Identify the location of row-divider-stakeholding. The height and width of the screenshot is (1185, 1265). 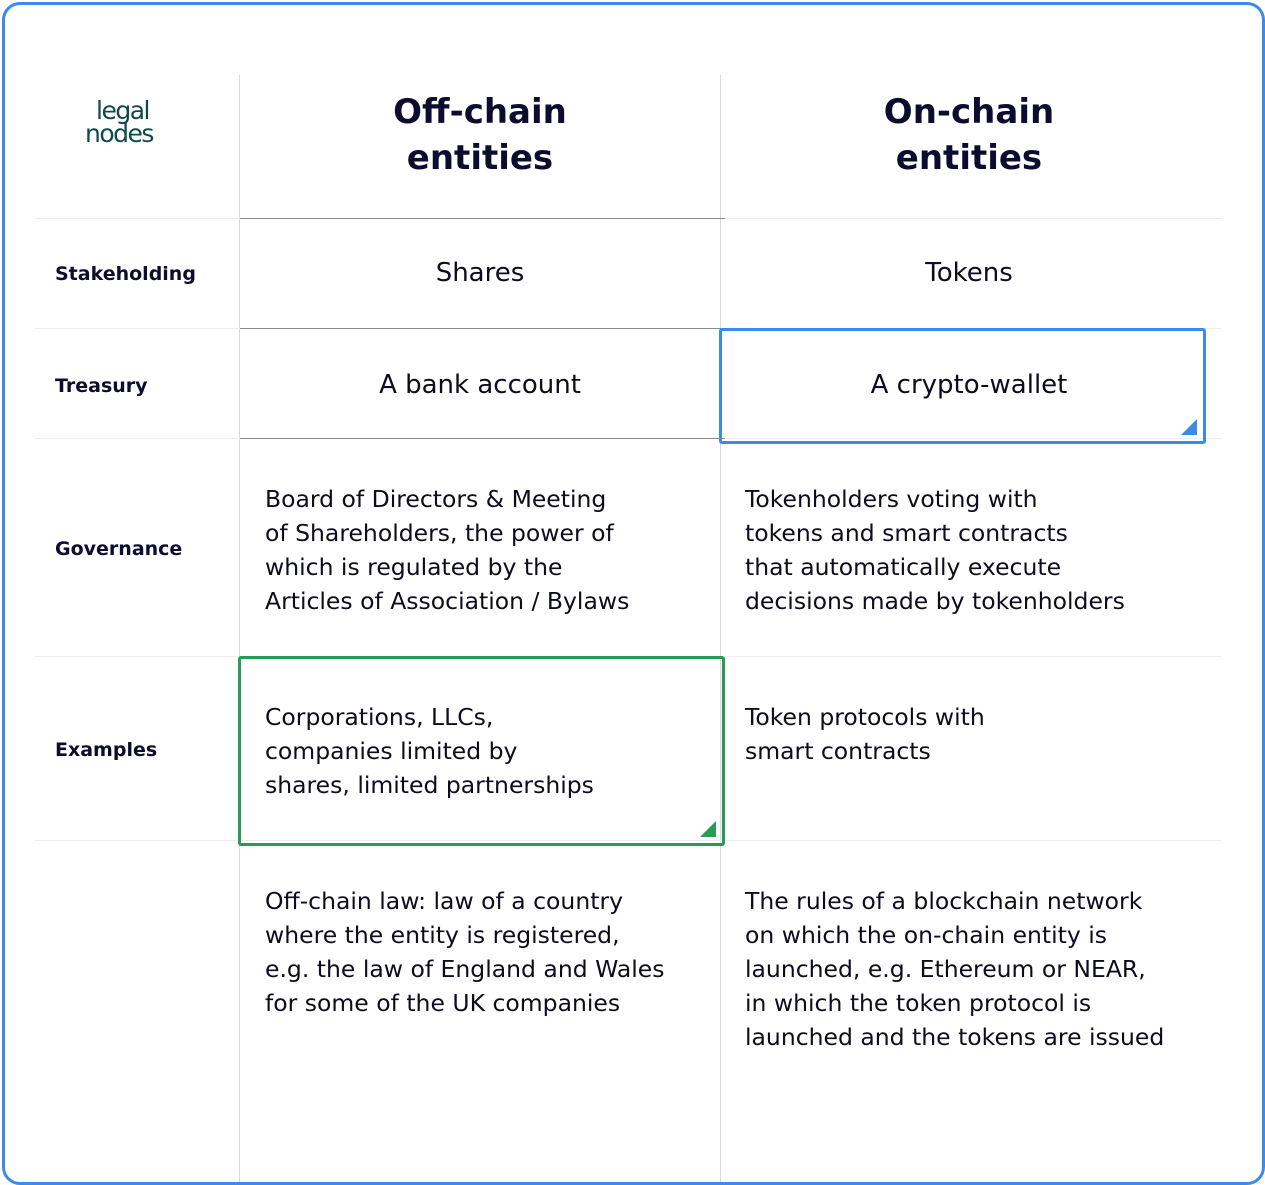
(628, 328).